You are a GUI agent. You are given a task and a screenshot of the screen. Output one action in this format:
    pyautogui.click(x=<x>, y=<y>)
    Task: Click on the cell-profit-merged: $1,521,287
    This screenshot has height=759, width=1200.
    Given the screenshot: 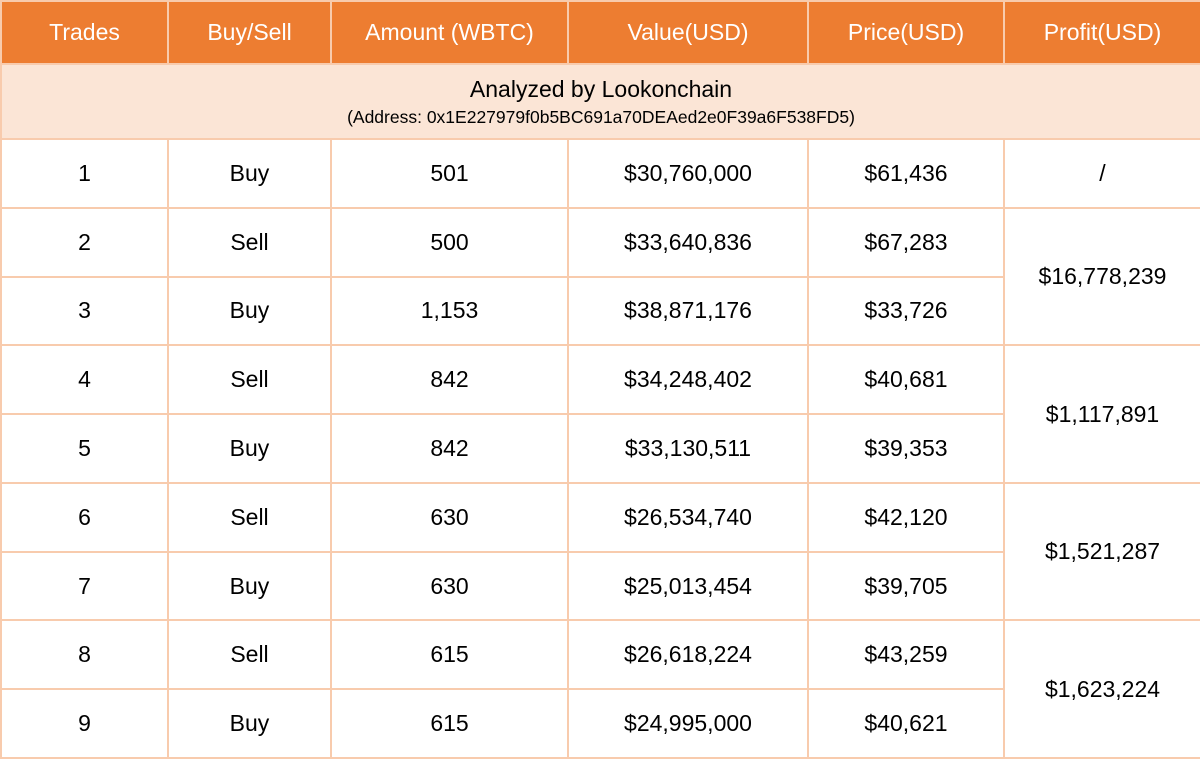 What is the action you would take?
    pyautogui.click(x=1101, y=551)
    